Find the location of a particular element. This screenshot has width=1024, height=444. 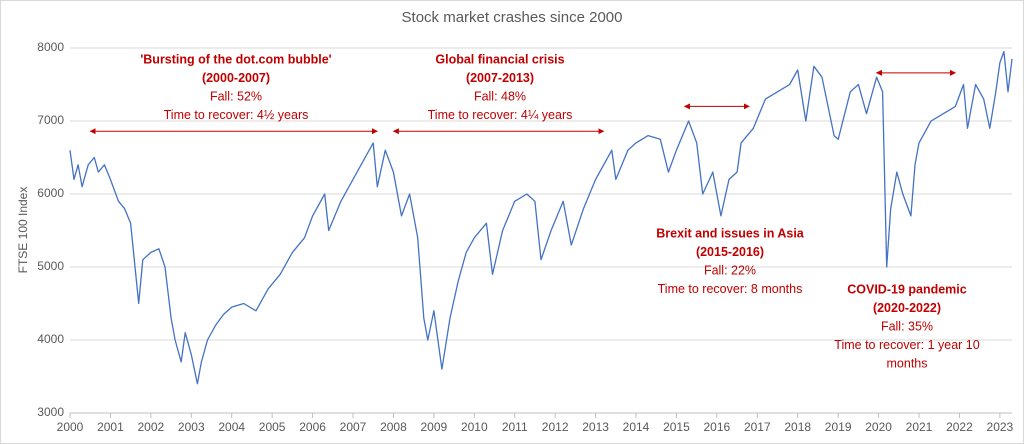

annotation-text: (2020-2022) is located at coordinates (907, 308).